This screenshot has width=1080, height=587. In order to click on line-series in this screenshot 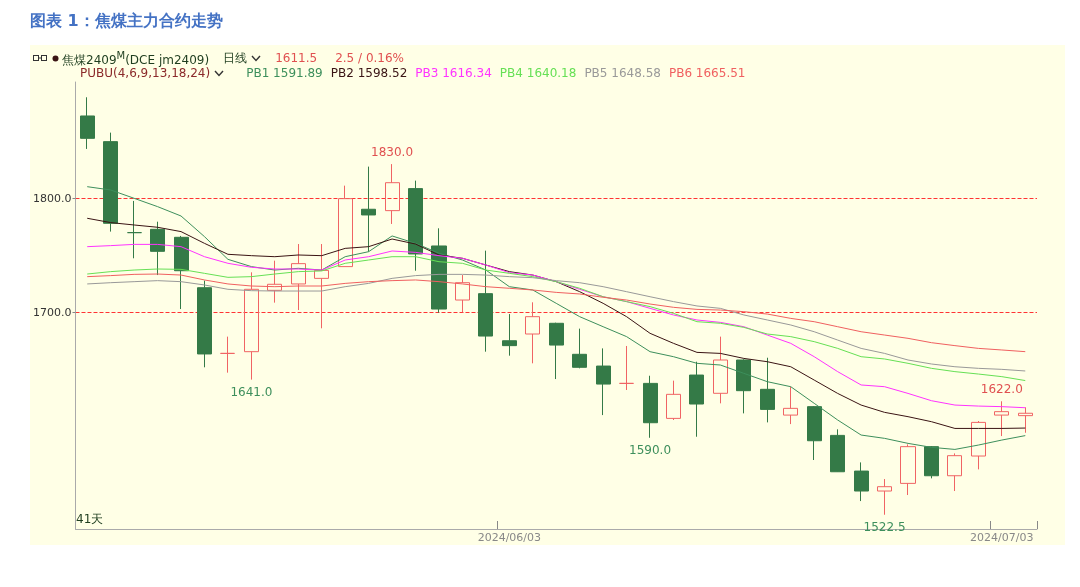, I will do `click(556, 322)`.